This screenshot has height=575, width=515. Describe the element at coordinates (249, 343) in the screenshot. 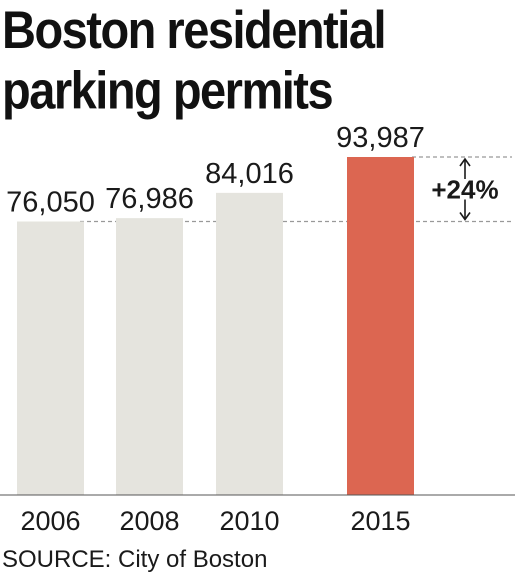

I see `bar-2010` at that location.